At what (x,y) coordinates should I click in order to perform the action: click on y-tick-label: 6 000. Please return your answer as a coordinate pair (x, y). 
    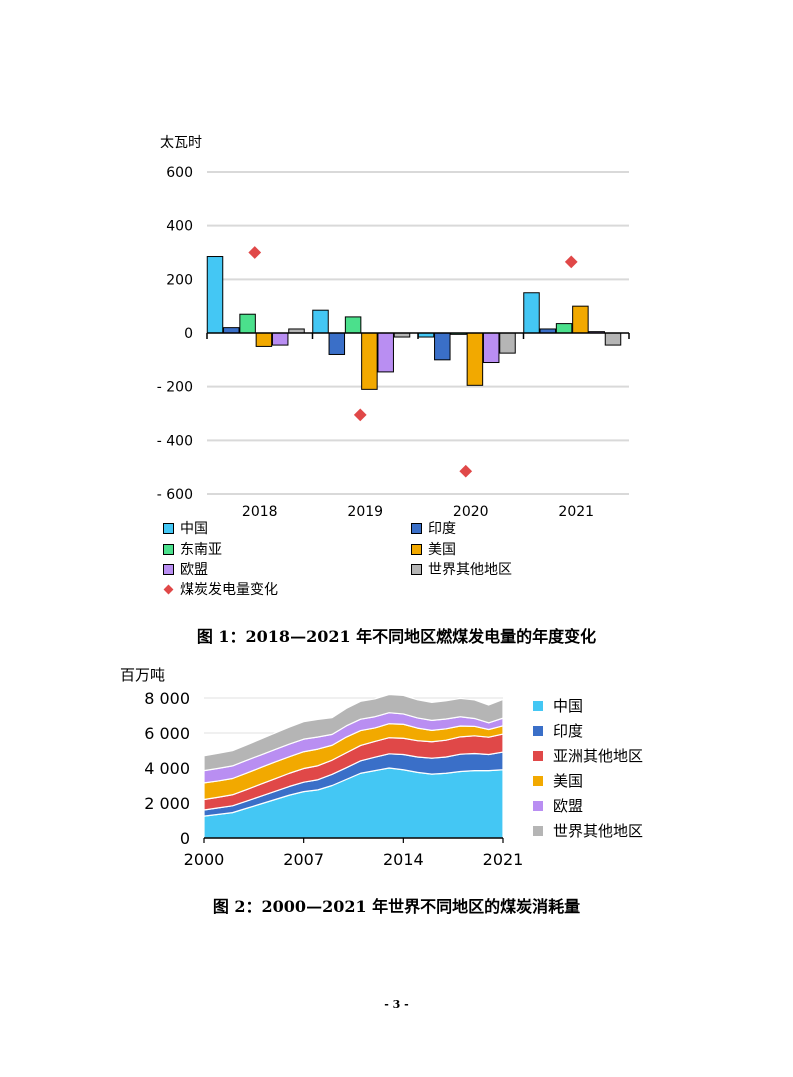
    Looking at the image, I should click on (167, 733).